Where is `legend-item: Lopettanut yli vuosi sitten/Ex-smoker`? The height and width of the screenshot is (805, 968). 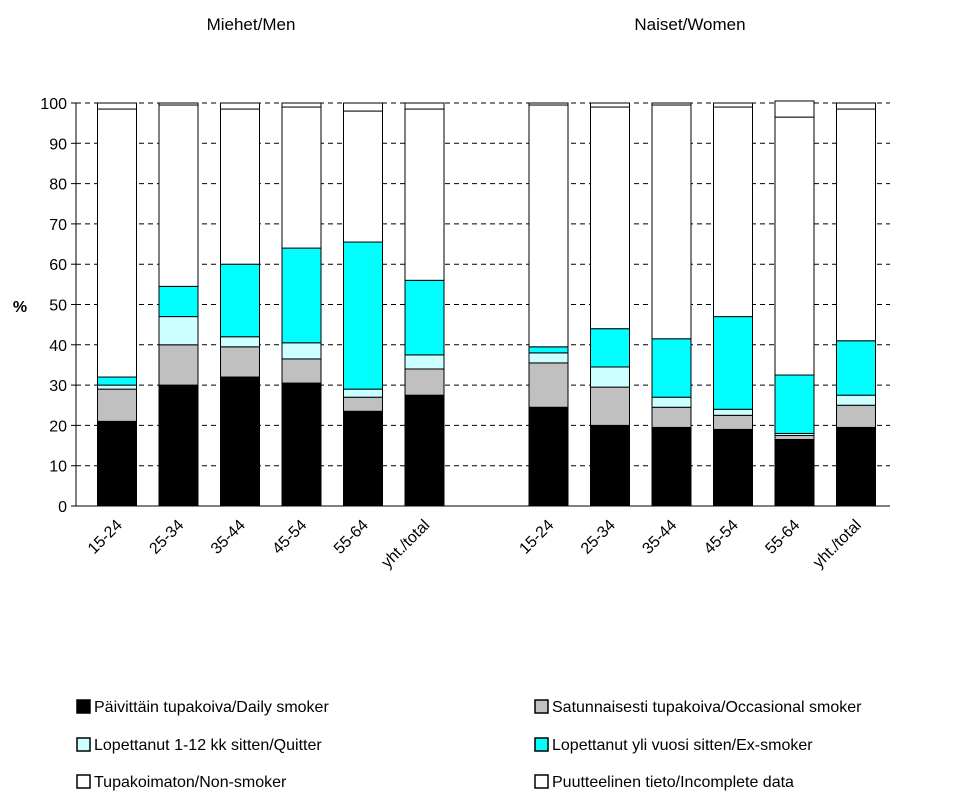 legend-item: Lopettanut yli vuosi sitten/Ex-smoker is located at coordinates (673, 745).